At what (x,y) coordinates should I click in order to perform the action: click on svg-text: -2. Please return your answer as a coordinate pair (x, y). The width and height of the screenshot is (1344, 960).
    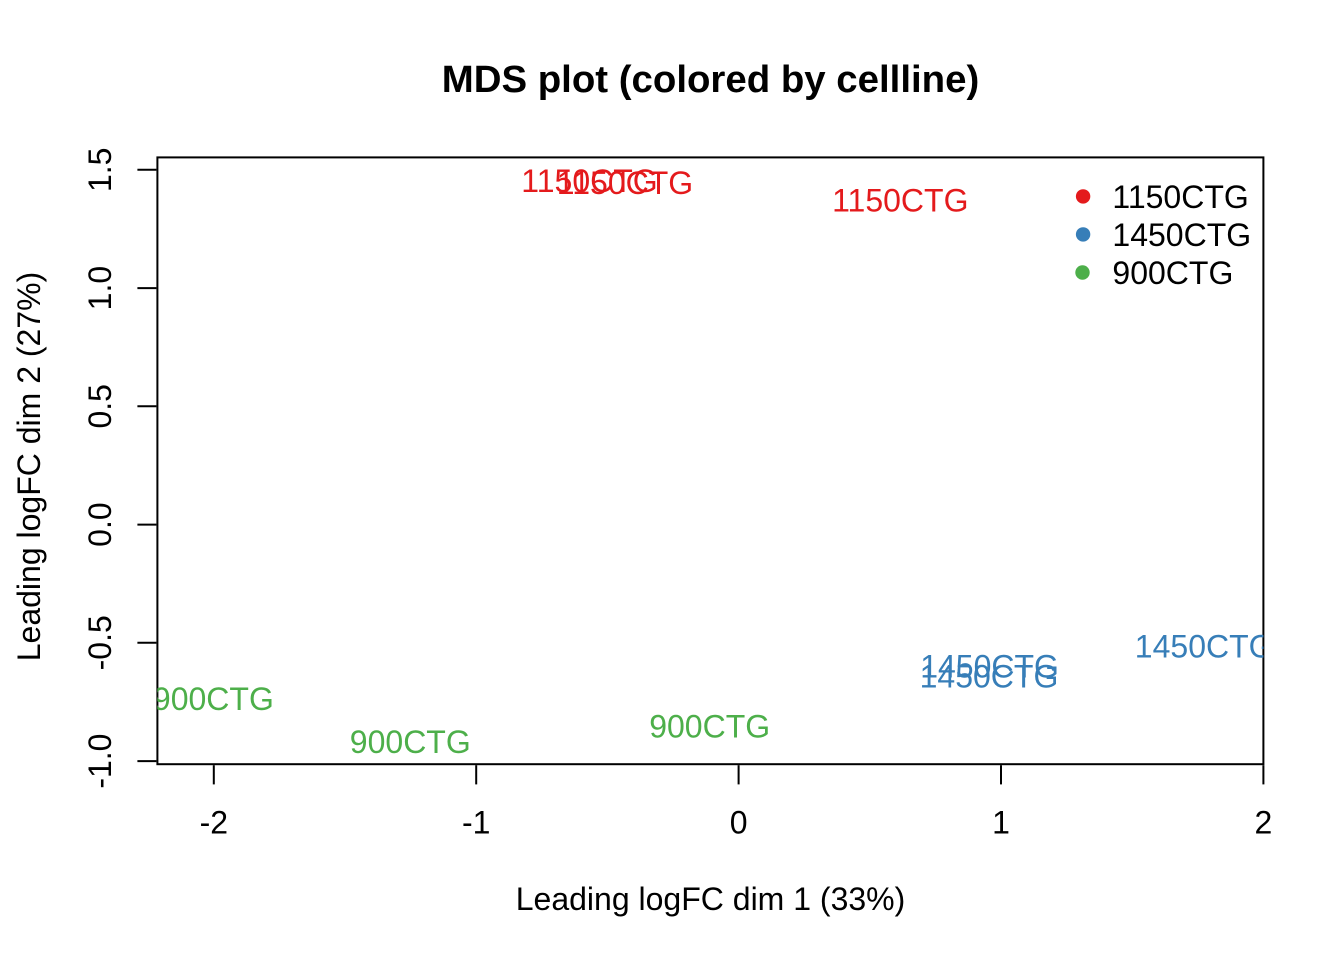
    Looking at the image, I should click on (214, 823).